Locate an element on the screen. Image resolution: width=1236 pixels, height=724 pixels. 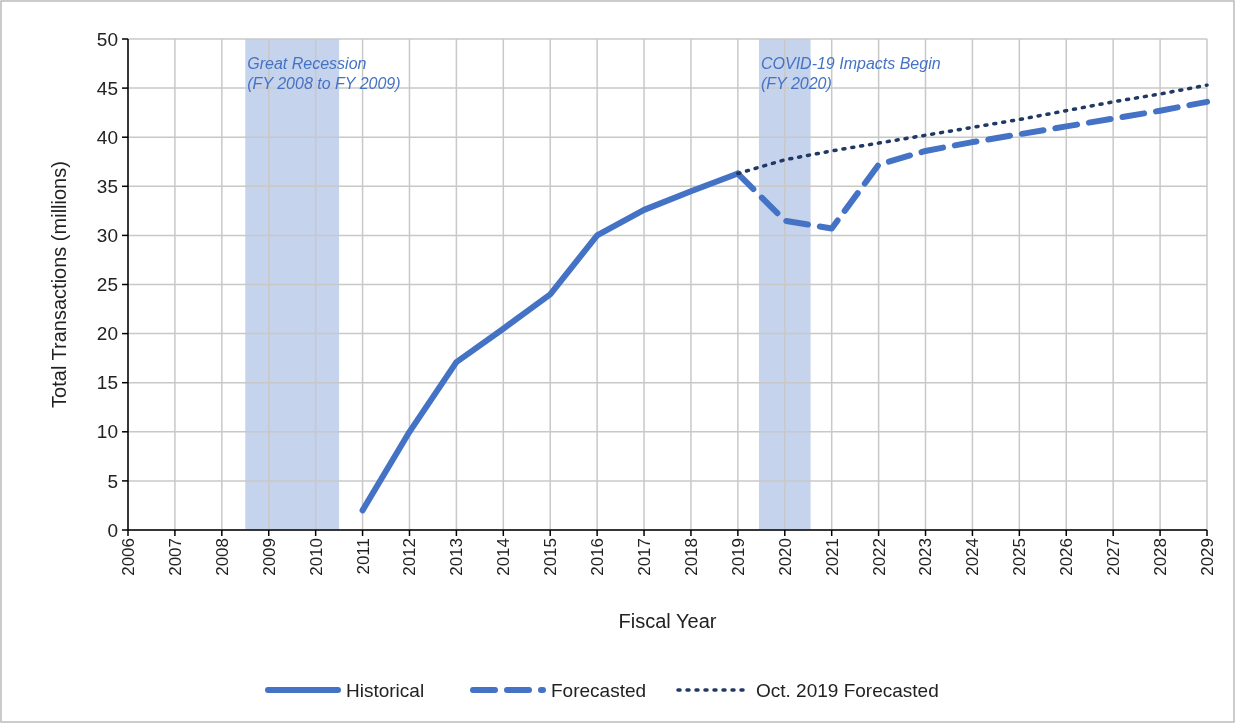
x-tick-label: 2025 is located at coordinates (1020, 557).